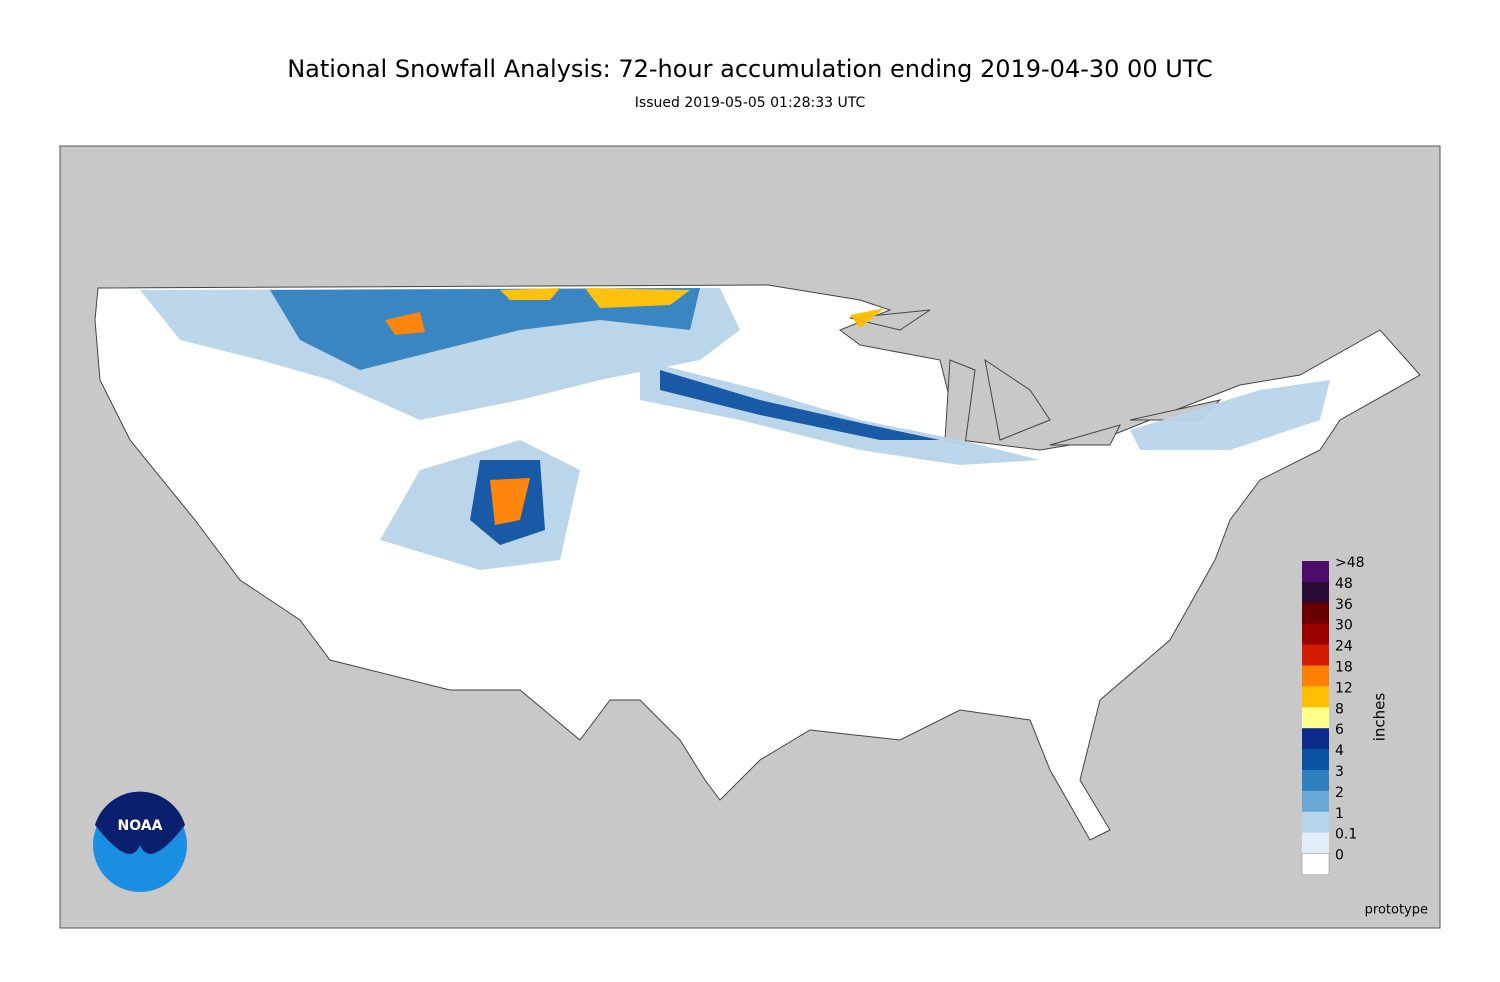 The height and width of the screenshot is (982, 1500). What do you see at coordinates (1344, 626) in the screenshot?
I see `colorbar-label: 30` at bounding box center [1344, 626].